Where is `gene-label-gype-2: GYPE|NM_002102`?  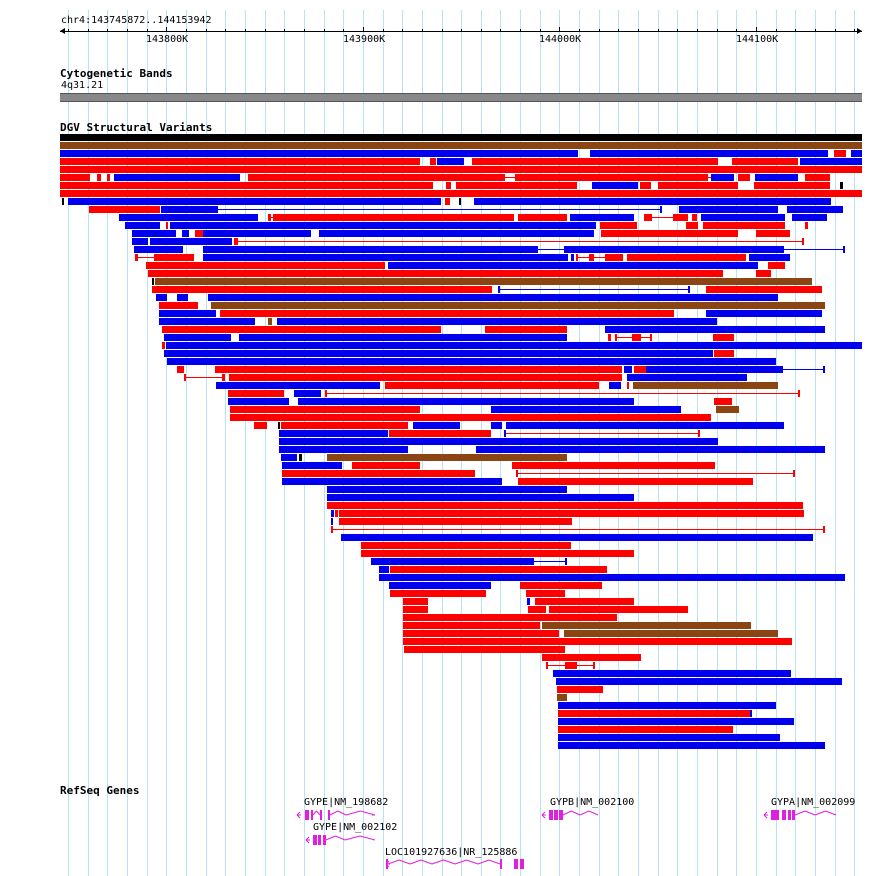 gene-label-gype-2: GYPE|NM_002102 is located at coordinates (355, 827).